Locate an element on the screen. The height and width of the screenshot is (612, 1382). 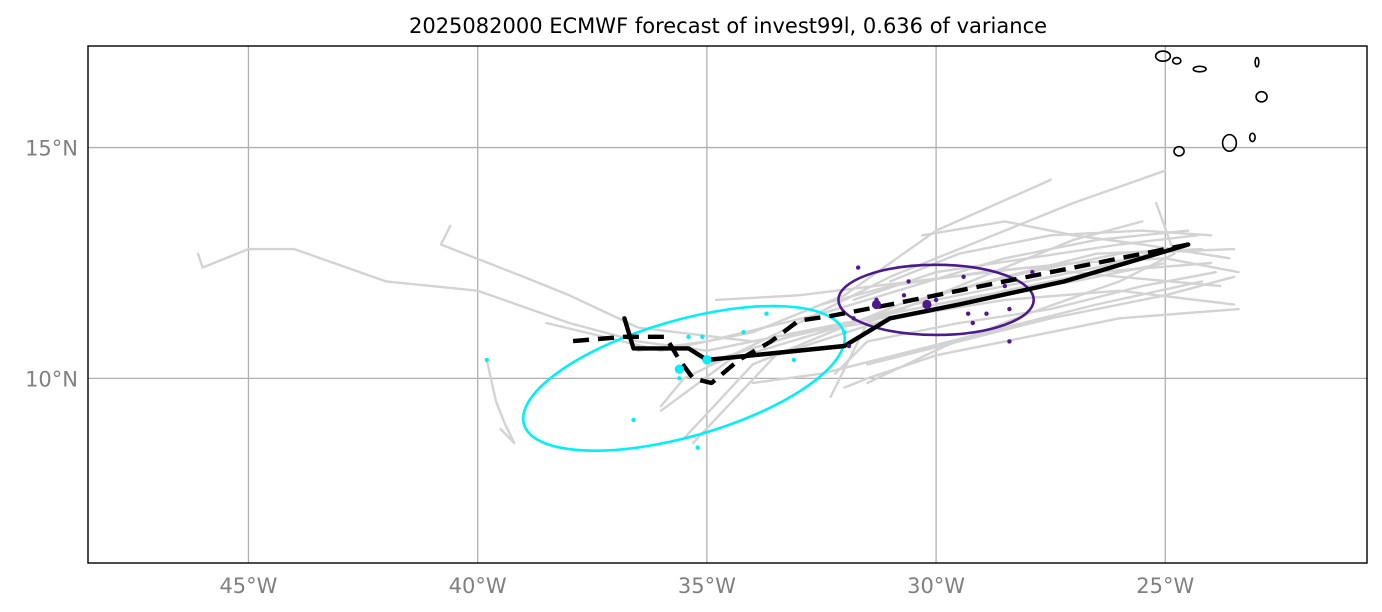
tick-label-lon: 40°W is located at coordinates (478, 586).